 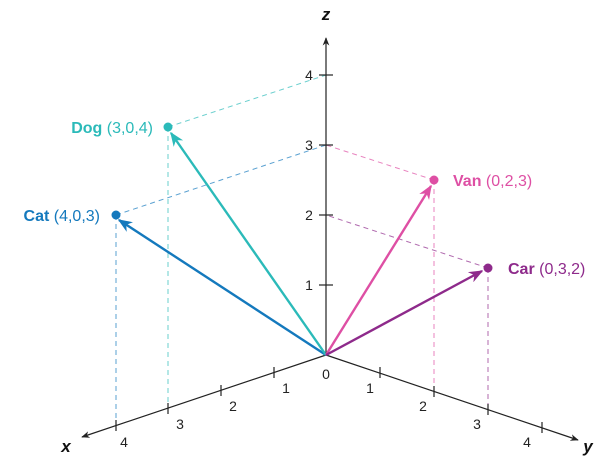 I want to click on van-guide-to-axis, so click(x=380, y=162).